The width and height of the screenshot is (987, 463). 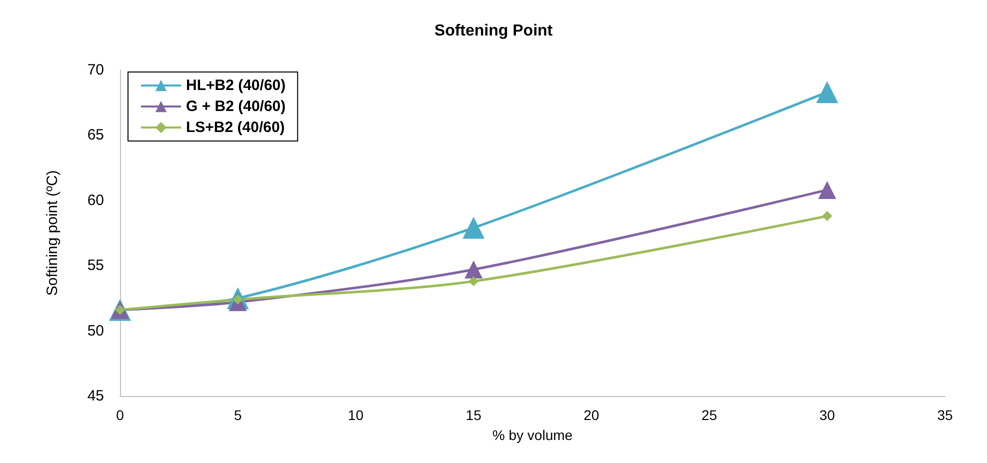 I want to click on x-tick-label: 15, so click(x=474, y=415).